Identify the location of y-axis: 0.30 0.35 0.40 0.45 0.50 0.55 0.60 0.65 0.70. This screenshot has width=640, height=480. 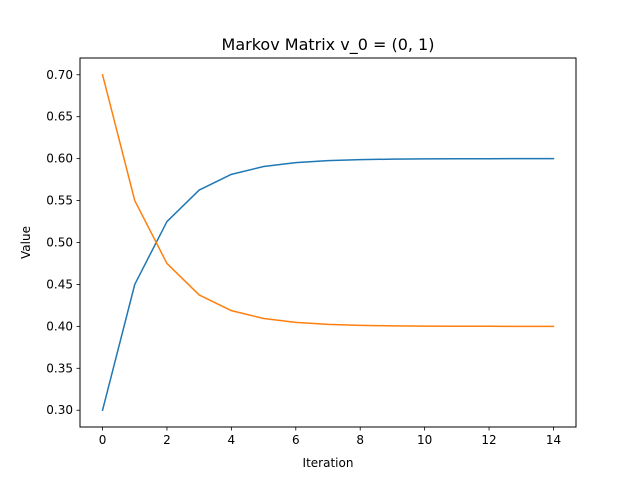
(63, 242).